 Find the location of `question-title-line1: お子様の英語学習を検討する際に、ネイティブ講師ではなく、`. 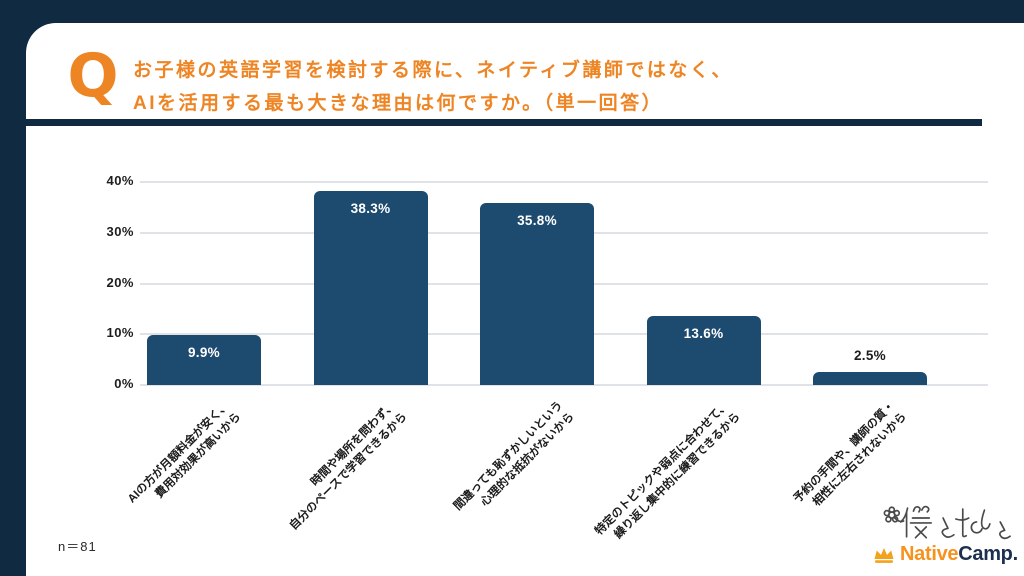

question-title-line1: お子様の英語学習を検討する際に、ネイティブ講師ではなく、 is located at coordinates (433, 70).